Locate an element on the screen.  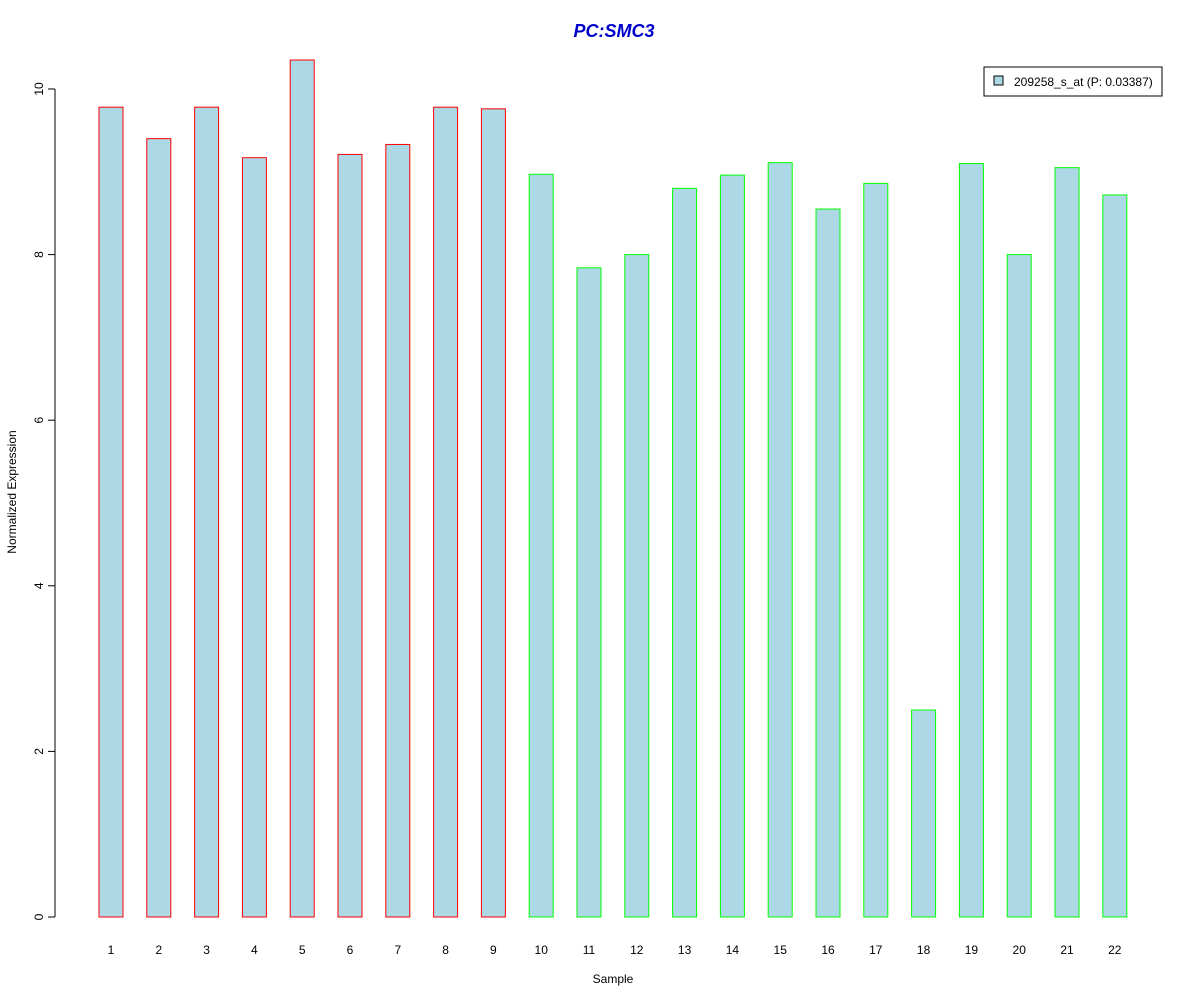
x-tick-label: 9 is located at coordinates (493, 950).